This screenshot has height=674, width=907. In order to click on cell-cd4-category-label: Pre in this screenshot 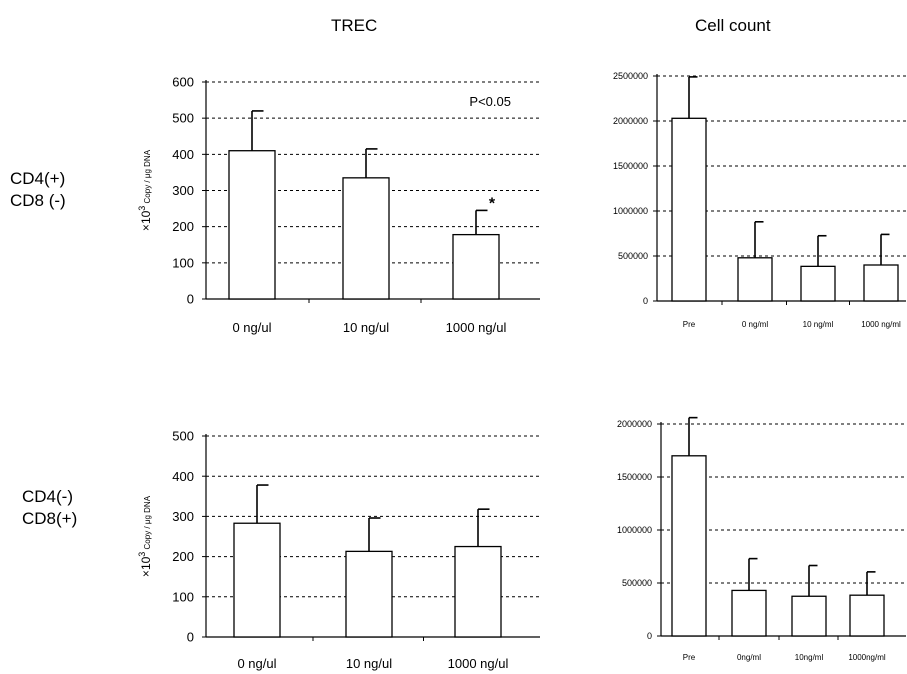, I will do `click(689, 324)`.